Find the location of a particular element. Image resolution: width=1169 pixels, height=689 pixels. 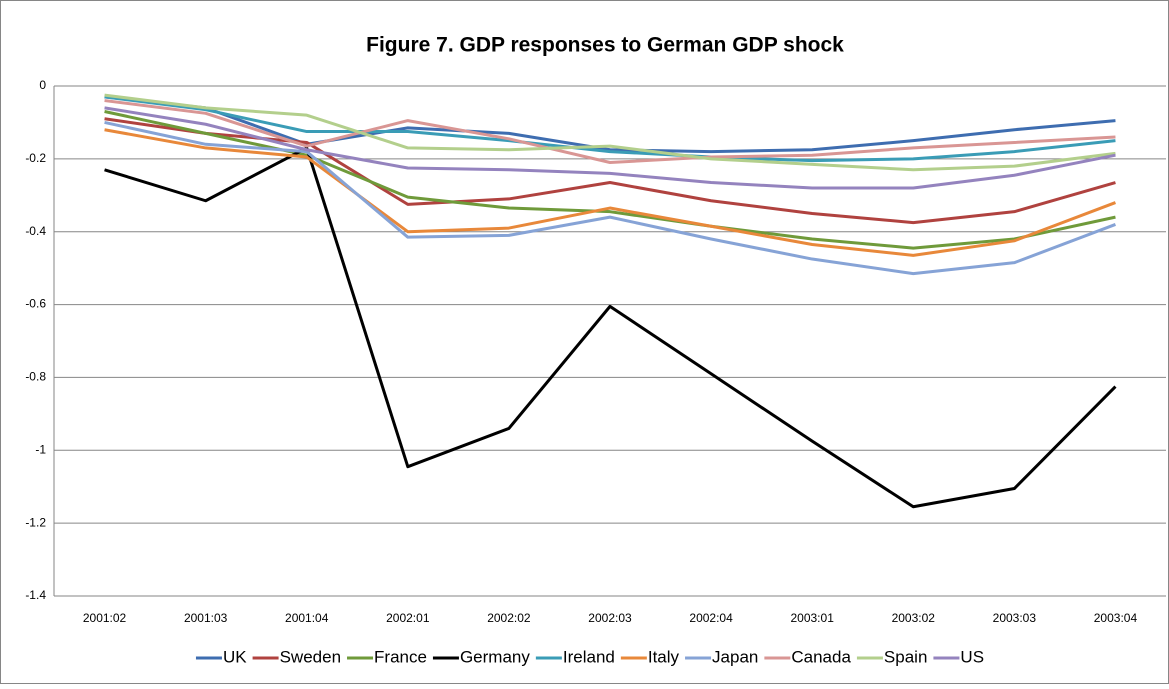

x-tick-label: 2001:04 is located at coordinates (307, 618).